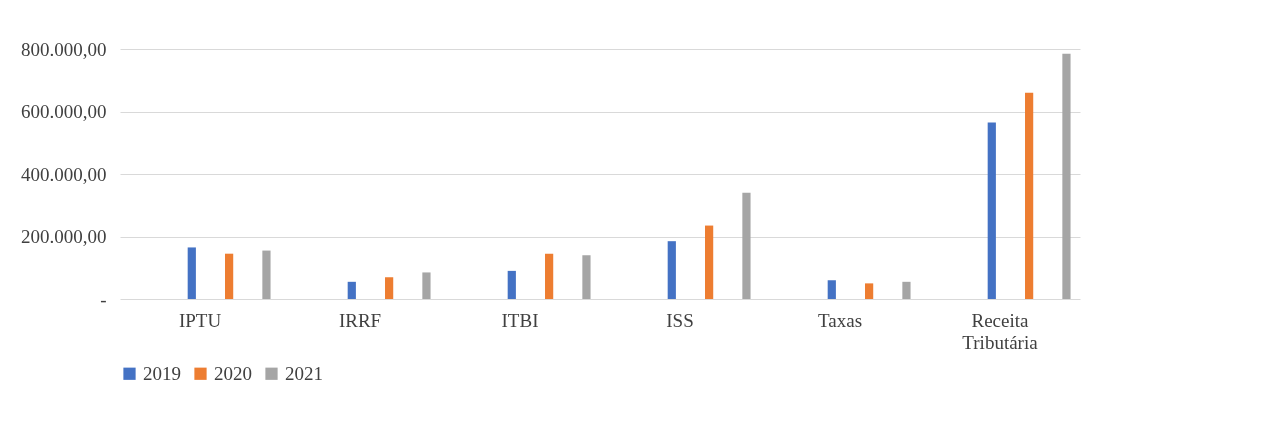 The width and height of the screenshot is (1286, 421). I want to click on x-tick-label: ITBI, so click(520, 320).